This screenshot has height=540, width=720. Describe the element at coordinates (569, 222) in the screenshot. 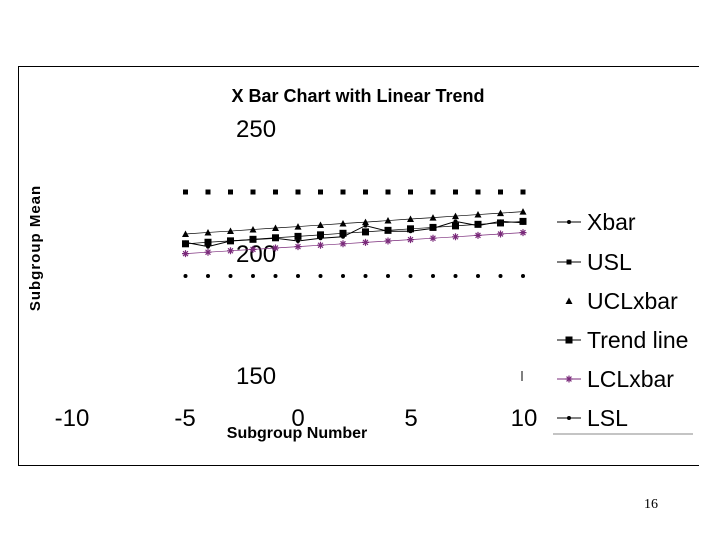

I see `legend-marker-xbar` at that location.